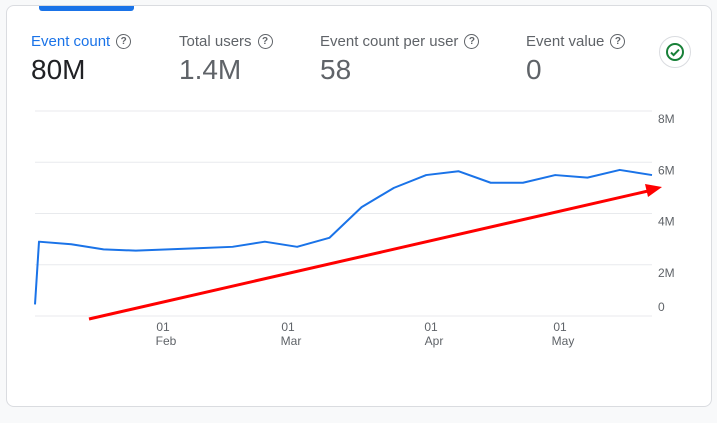 This screenshot has height=423, width=717. What do you see at coordinates (210, 69) in the screenshot?
I see `metric-value: 1.4M` at bounding box center [210, 69].